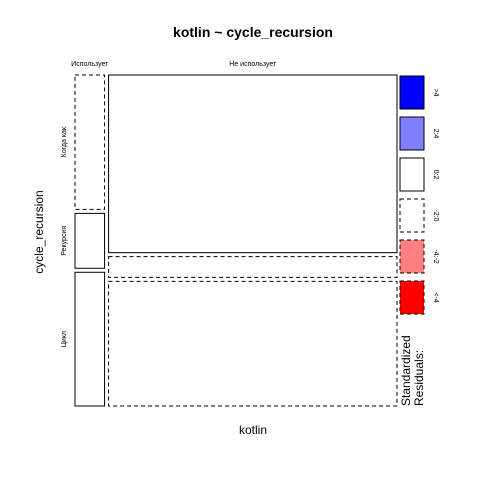  I want to click on y-category-label-0: Когда как, so click(64, 141).